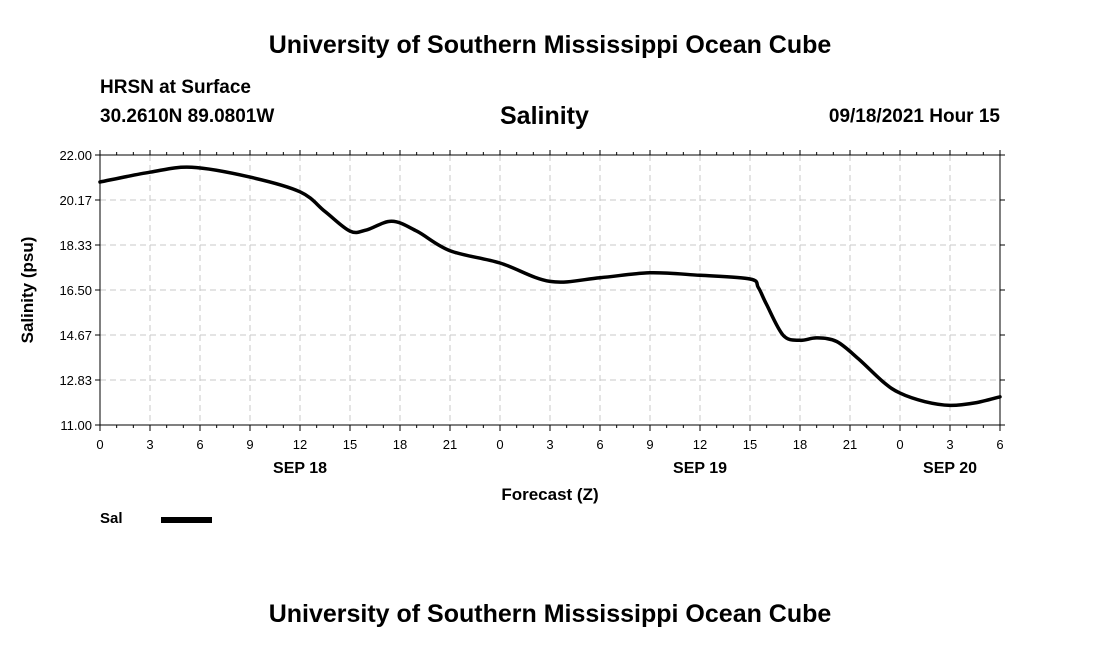 The image size is (1100, 650). I want to click on y-tick-labels: 11.00 12.83 14.67 16.50 18.33 20.17 22.00, so click(75, 290).